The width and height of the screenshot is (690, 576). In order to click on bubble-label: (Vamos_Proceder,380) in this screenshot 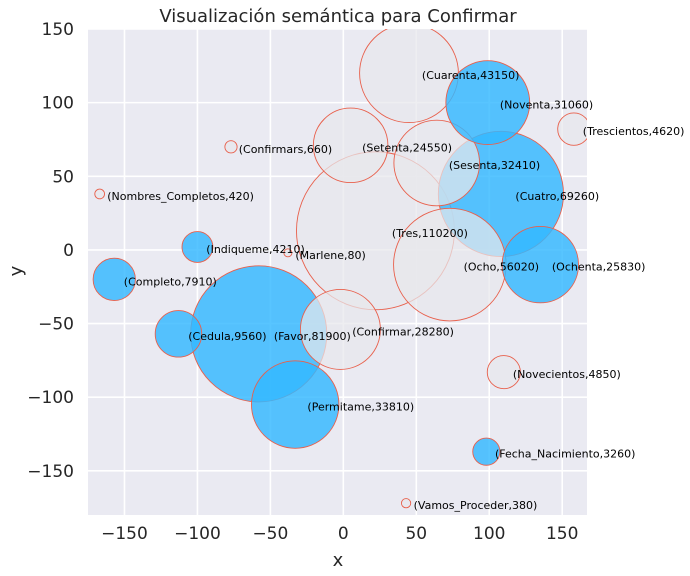, I will do `click(476, 505)`.